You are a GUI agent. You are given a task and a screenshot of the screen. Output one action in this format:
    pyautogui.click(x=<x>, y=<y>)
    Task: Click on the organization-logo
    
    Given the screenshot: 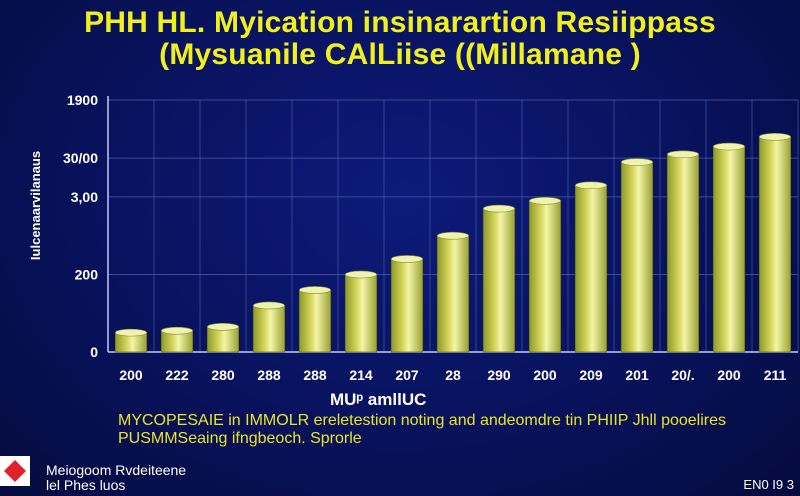 What is the action you would take?
    pyautogui.click(x=15, y=471)
    